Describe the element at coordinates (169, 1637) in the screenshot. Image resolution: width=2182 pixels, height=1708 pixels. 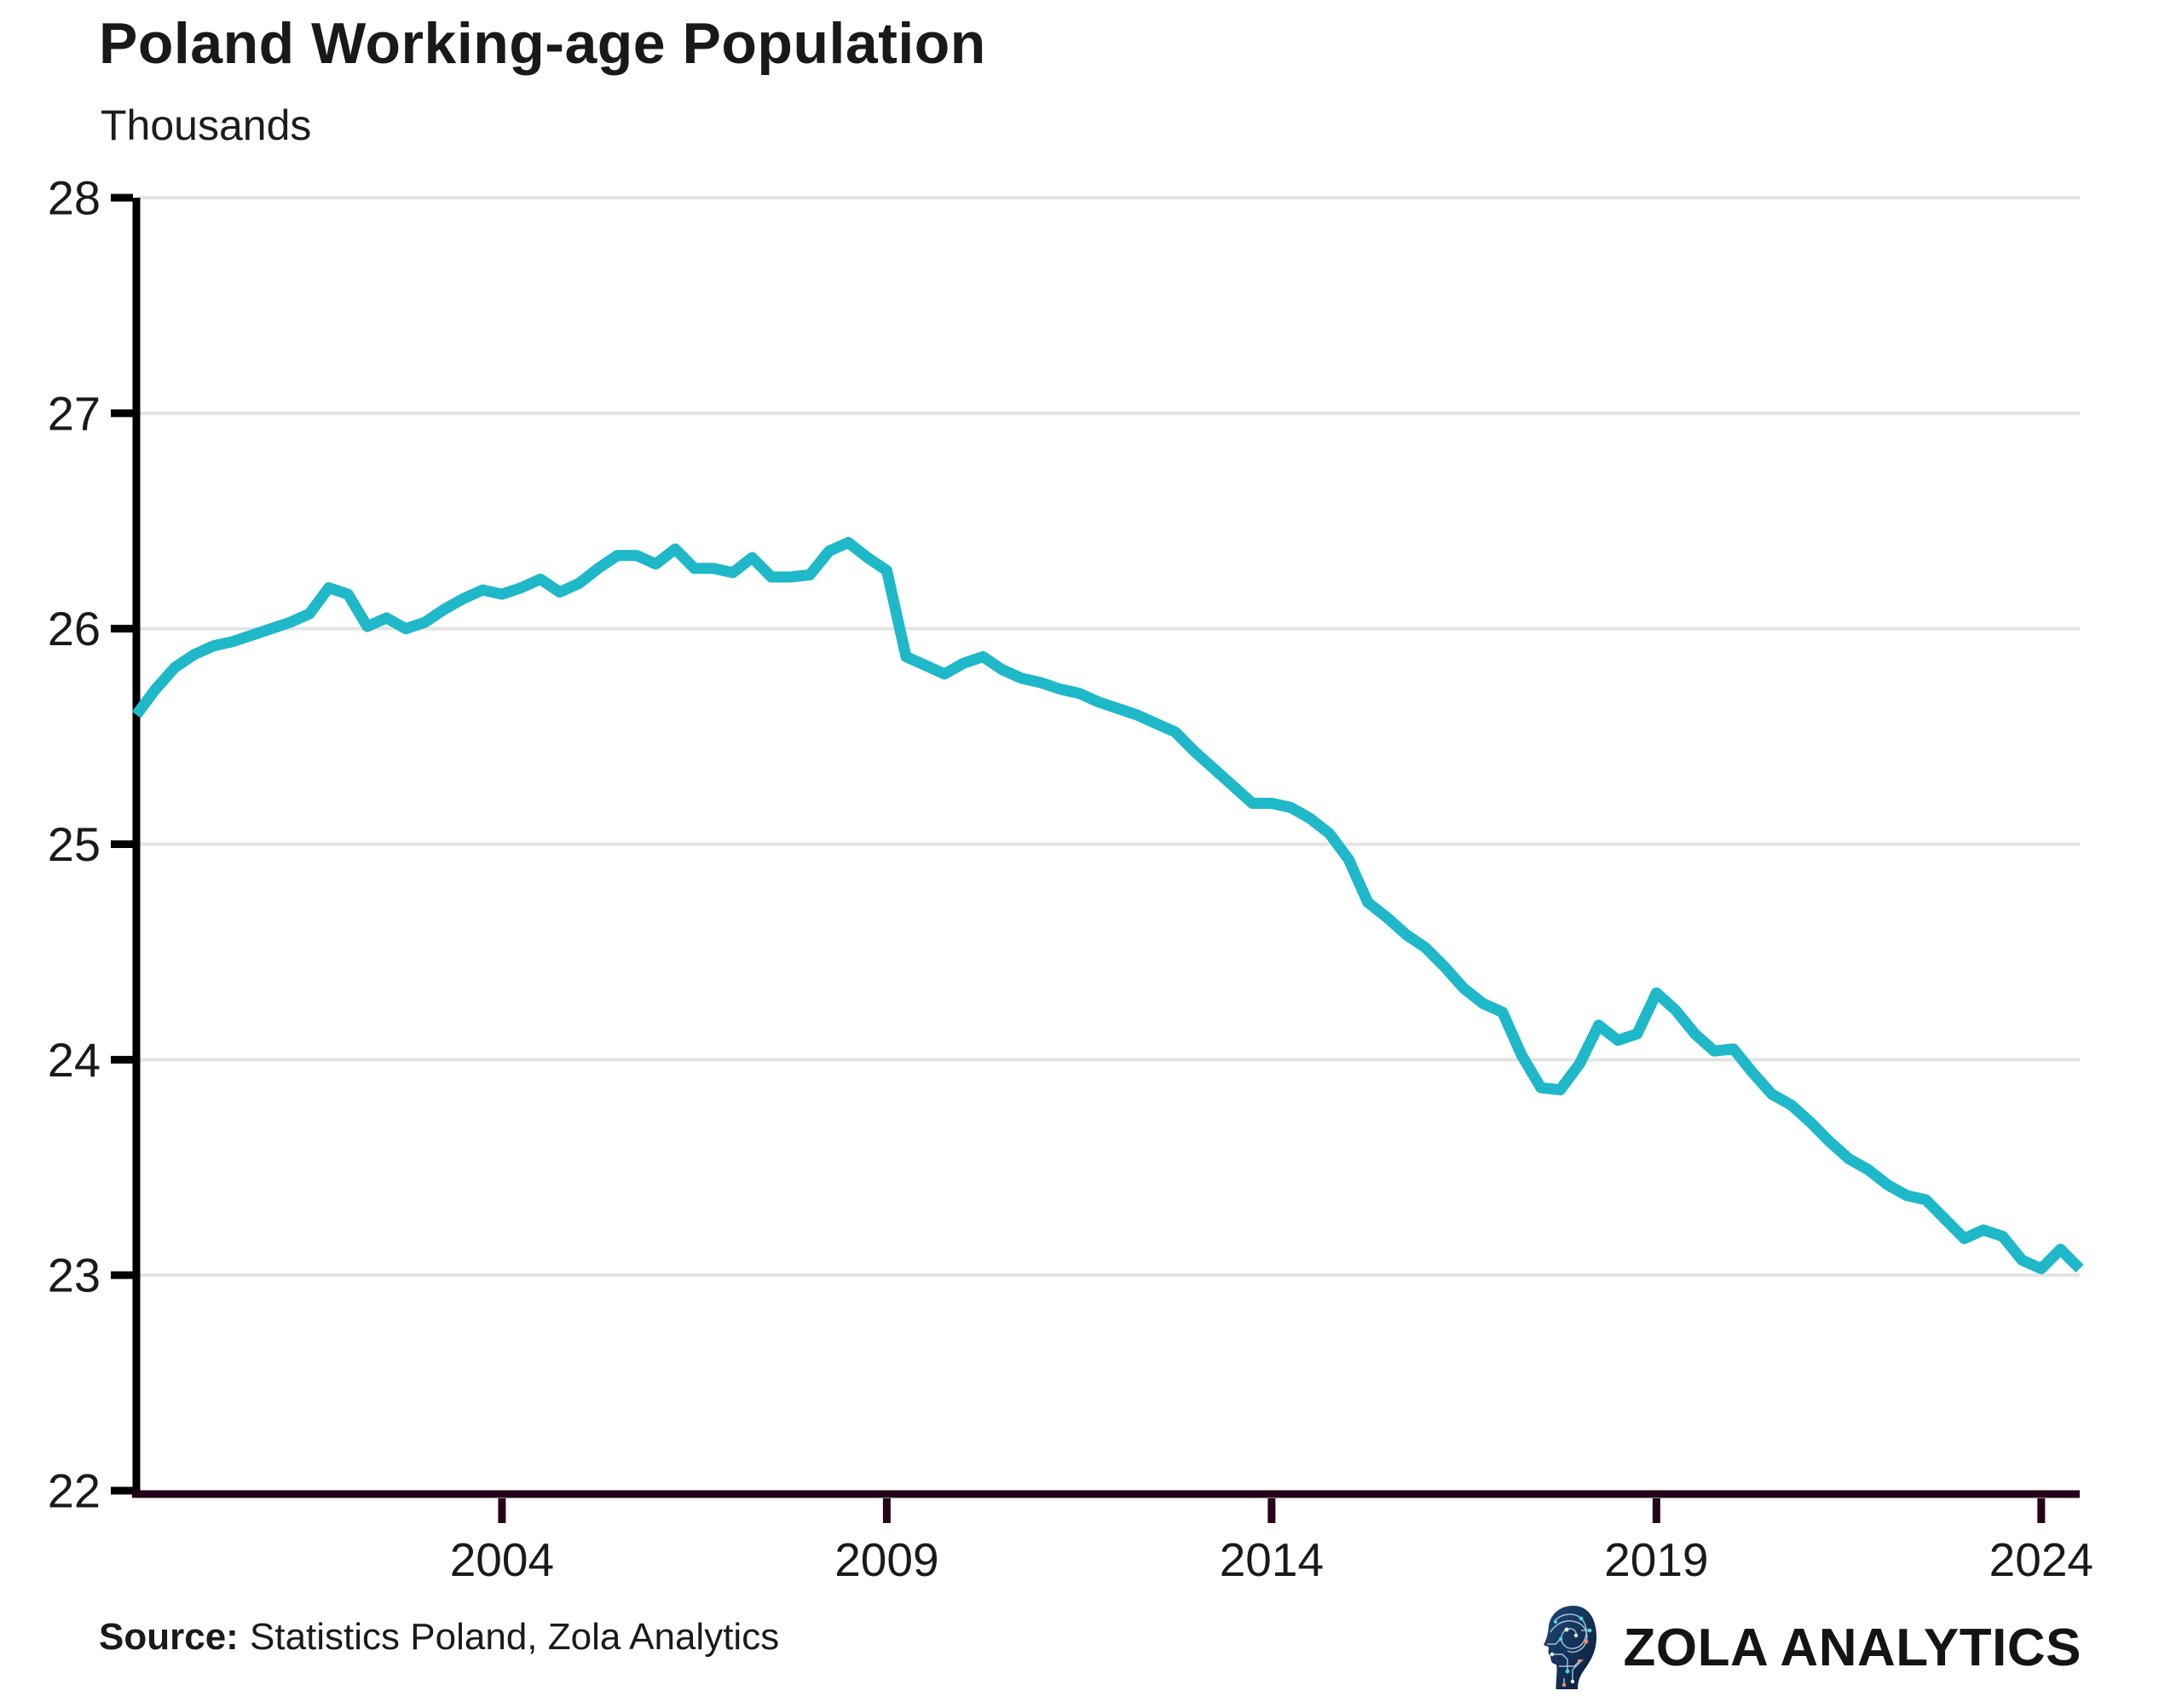
I see `source-label: Source:` at that location.